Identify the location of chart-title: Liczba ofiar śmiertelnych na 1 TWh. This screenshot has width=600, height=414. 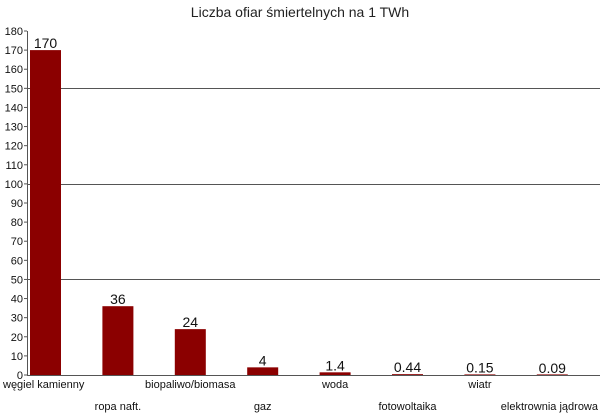
(300, 12).